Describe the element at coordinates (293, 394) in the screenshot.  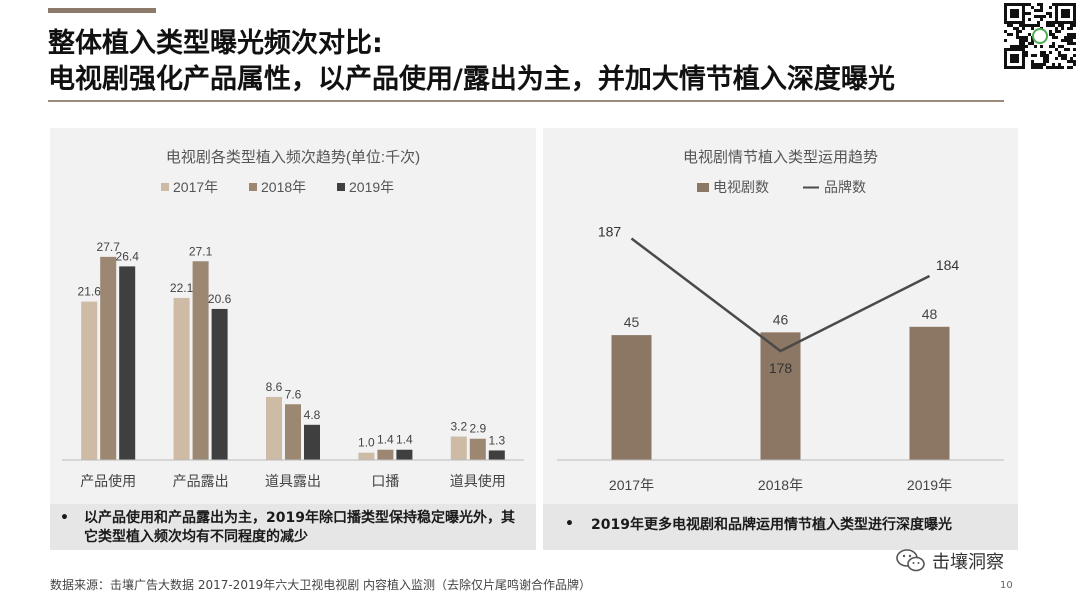
I see `bar-value-label: 7.6` at that location.